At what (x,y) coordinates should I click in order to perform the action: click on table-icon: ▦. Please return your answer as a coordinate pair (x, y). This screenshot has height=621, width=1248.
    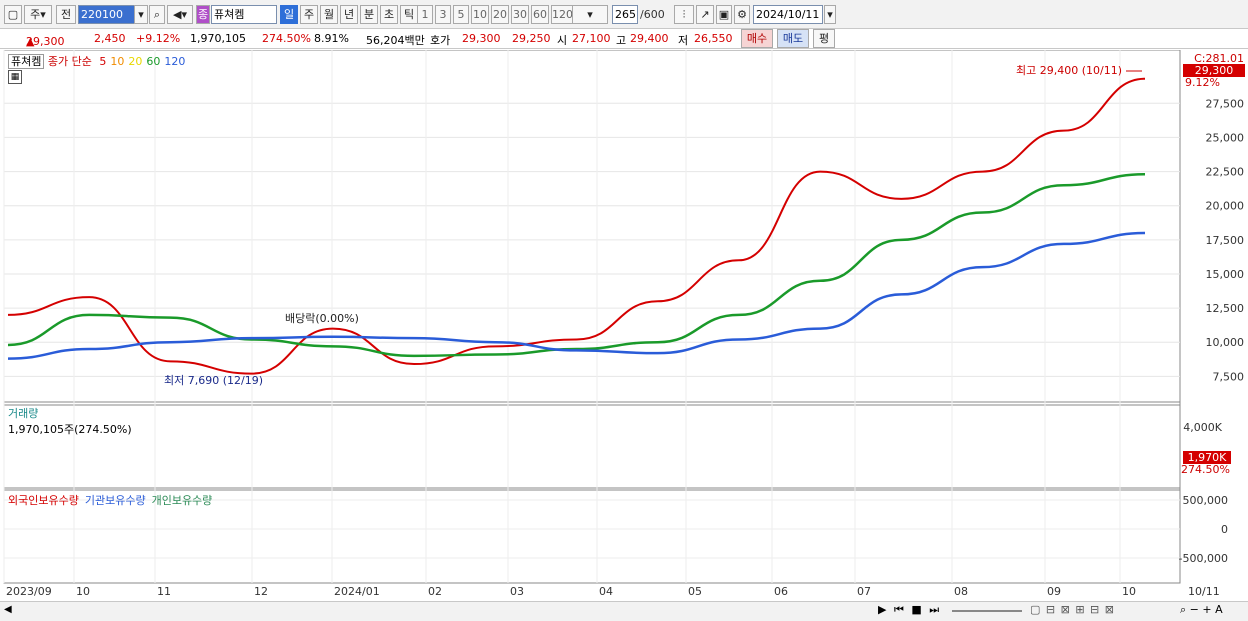
    Looking at the image, I should click on (15, 77).